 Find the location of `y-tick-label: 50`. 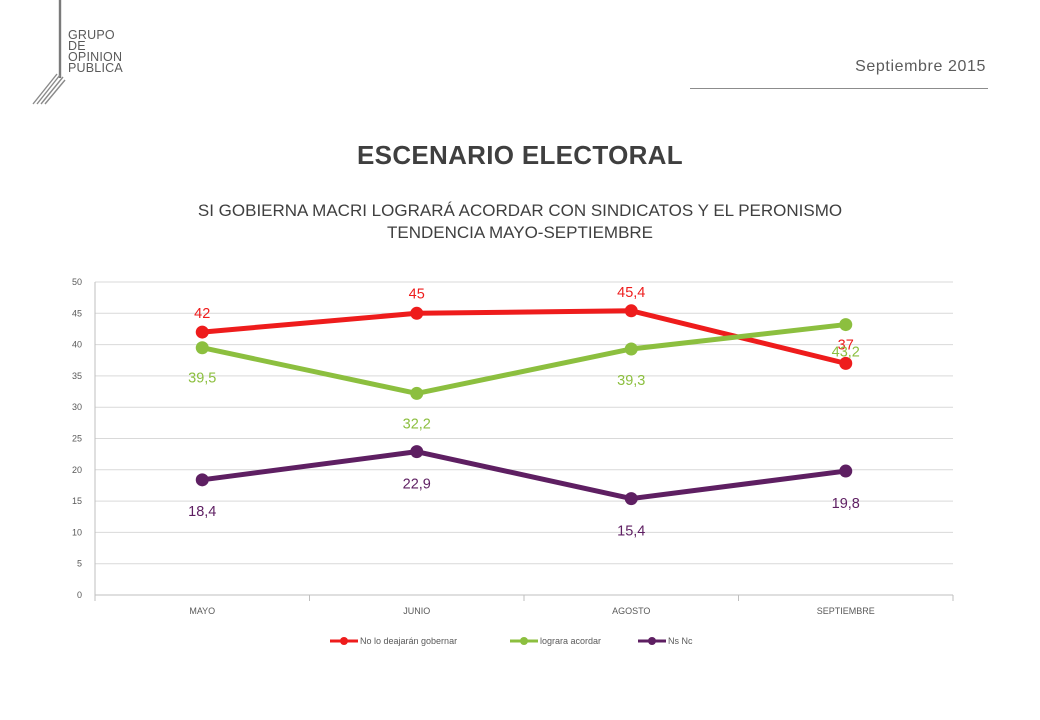

y-tick-label: 50 is located at coordinates (77, 282).